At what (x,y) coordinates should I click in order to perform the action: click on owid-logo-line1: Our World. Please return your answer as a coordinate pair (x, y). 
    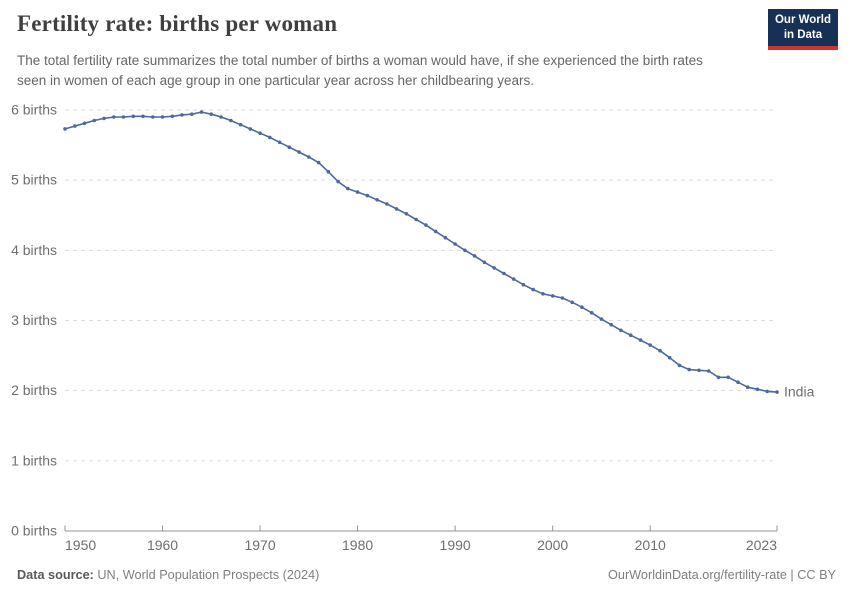
    Looking at the image, I should click on (802, 20).